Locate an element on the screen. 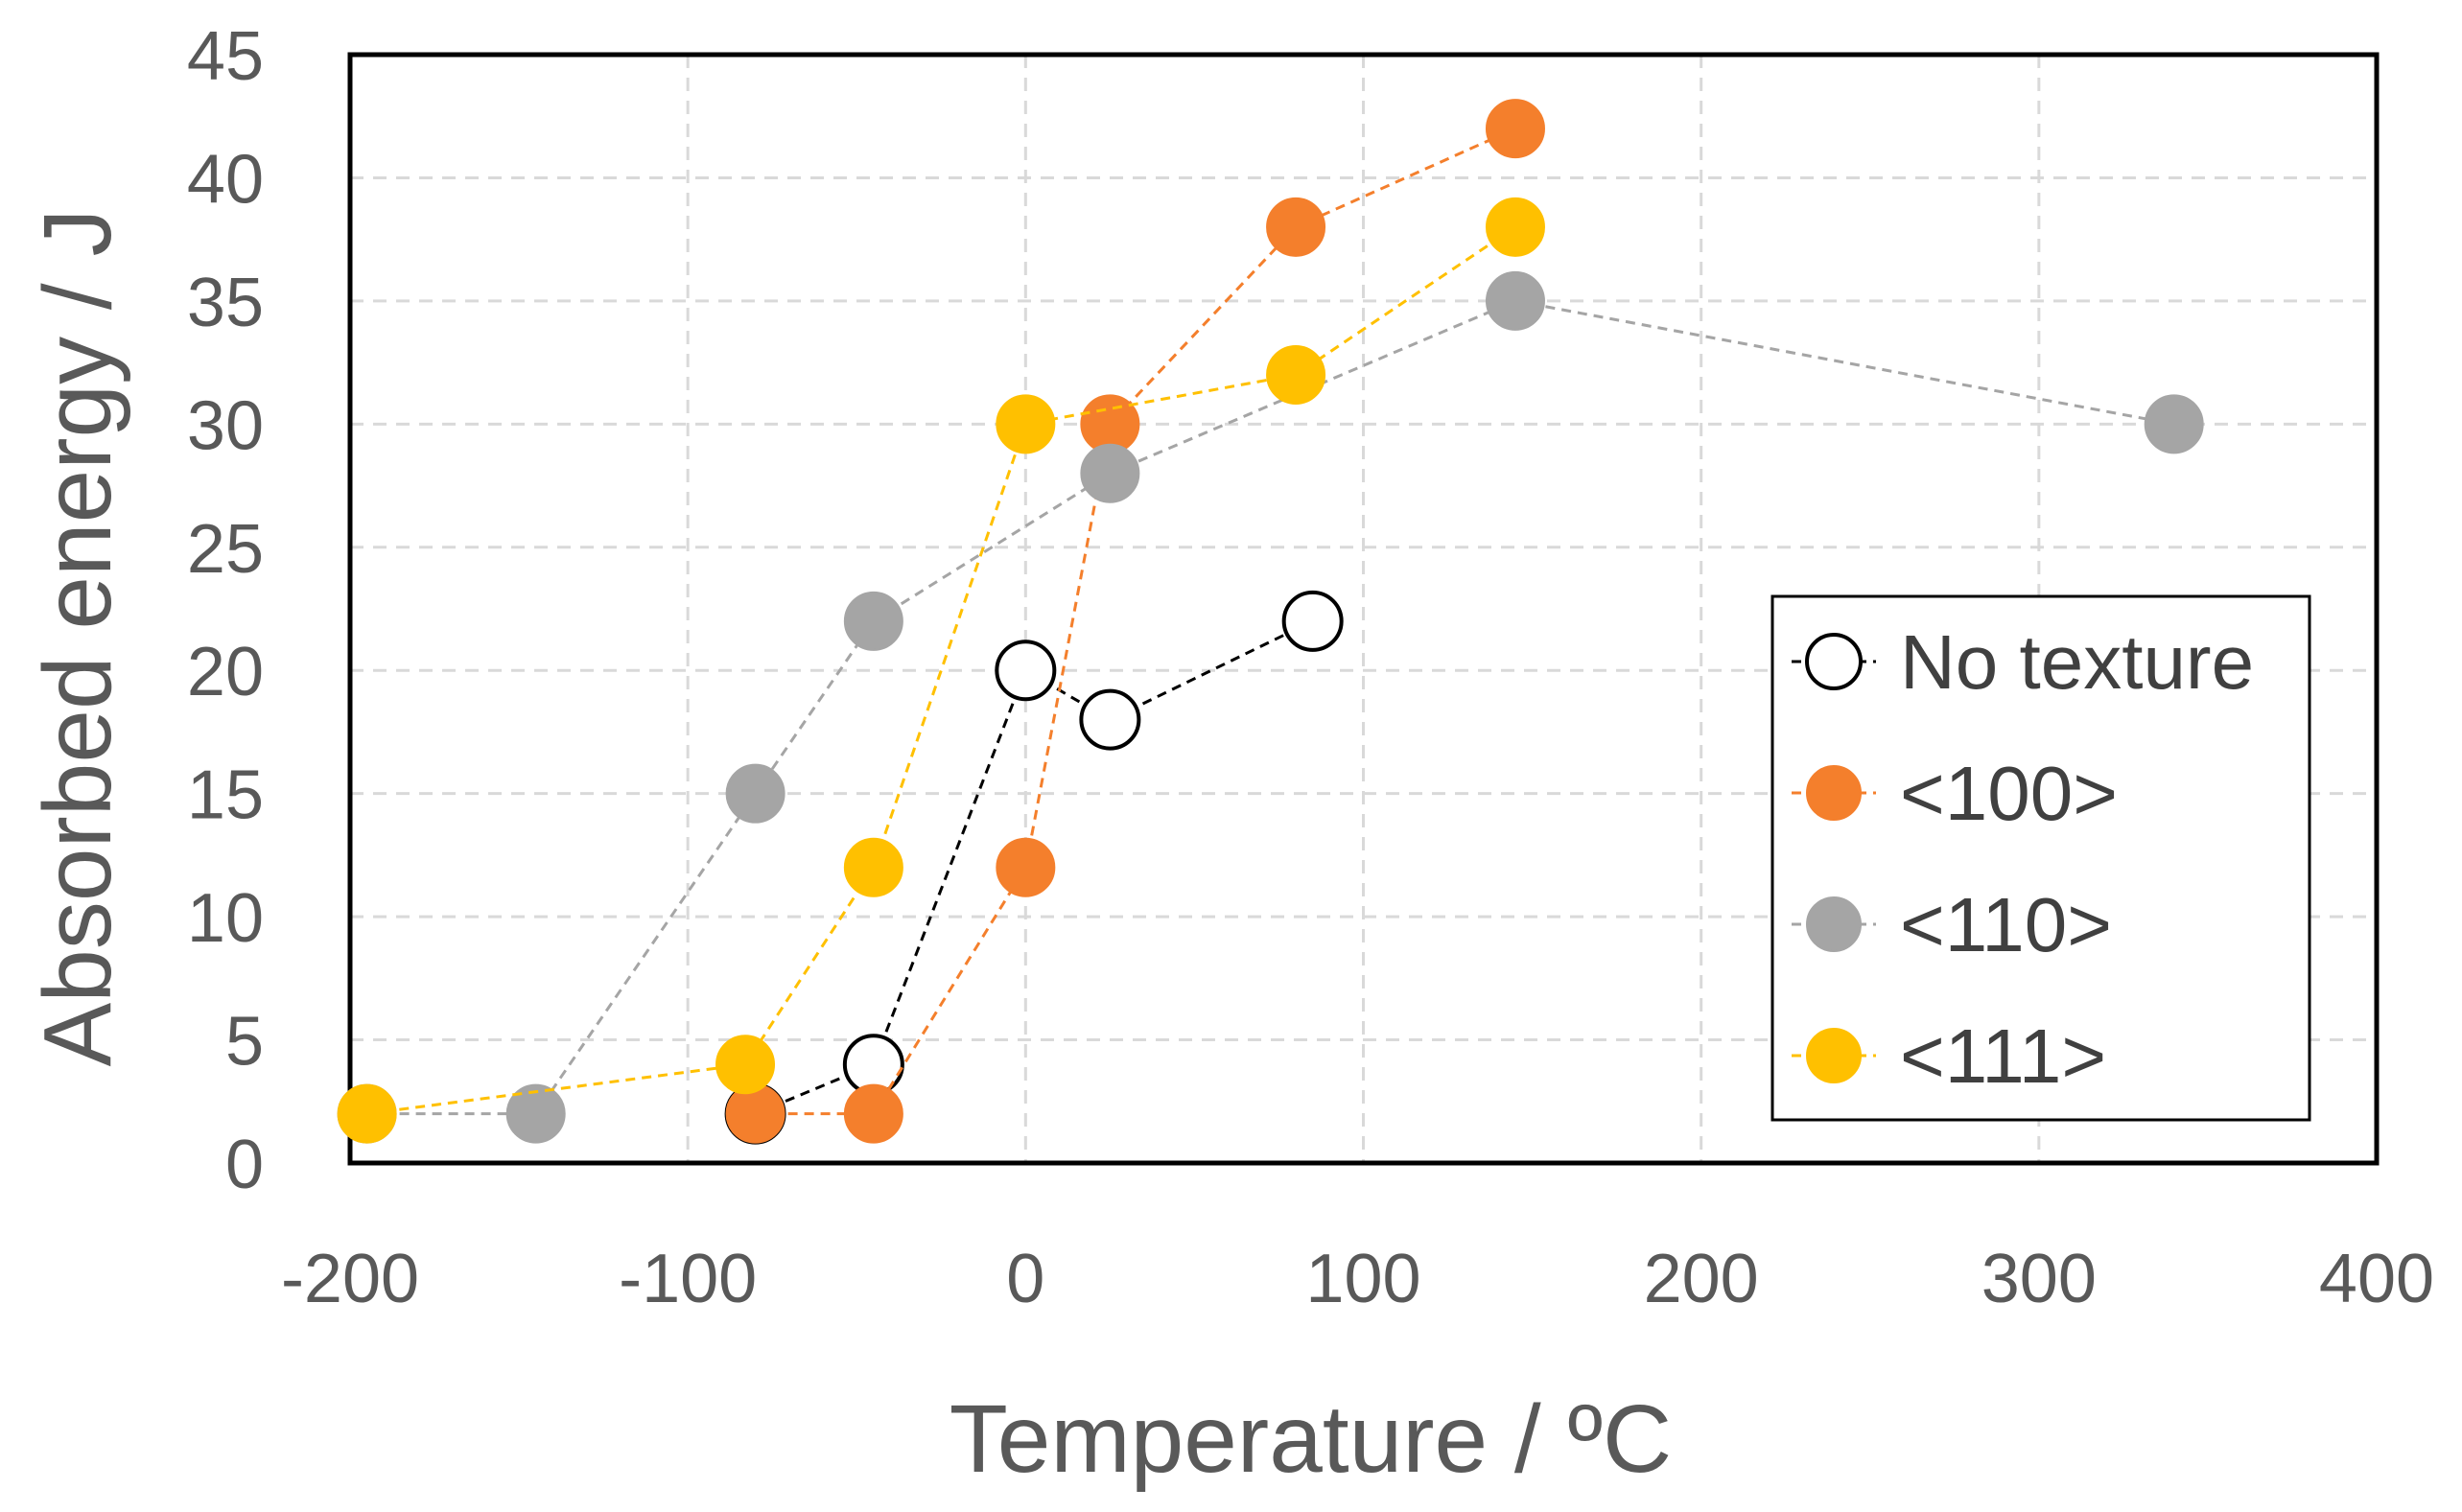 Image resolution: width=2462 pixels, height=1512 pixels. legend-label: <110> is located at coordinates (2006, 924).